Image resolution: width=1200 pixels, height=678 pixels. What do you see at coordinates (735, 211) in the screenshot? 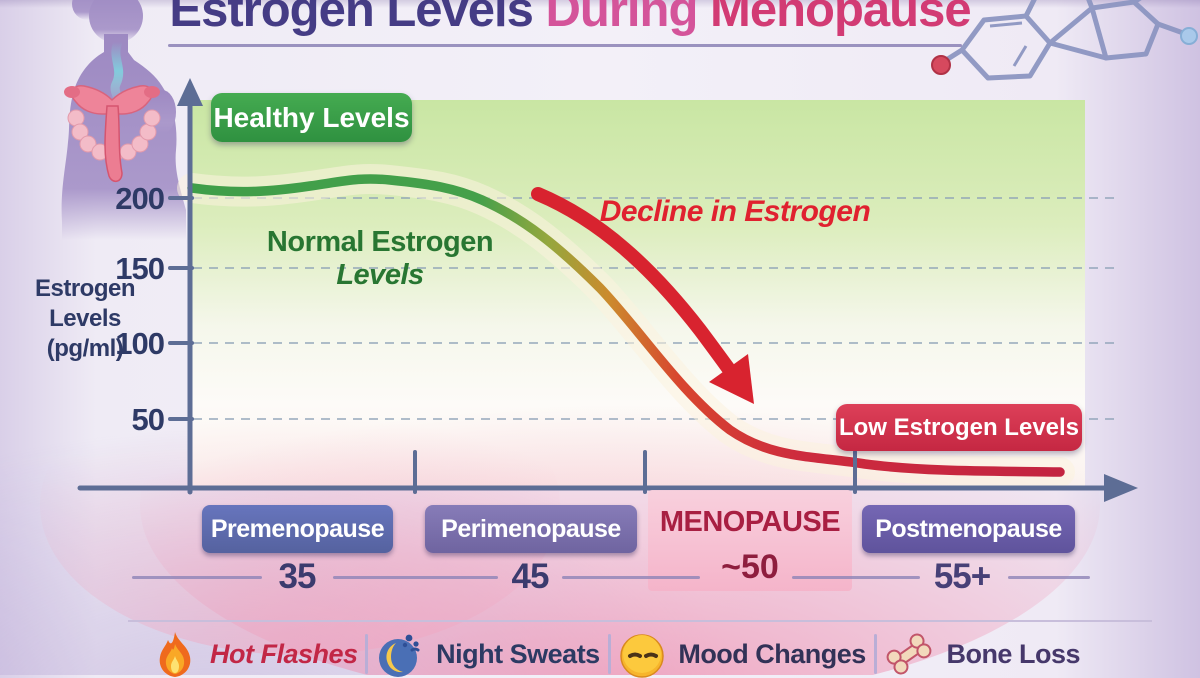
I see `decline-annotation-label: Decline in Estrogen` at bounding box center [735, 211].